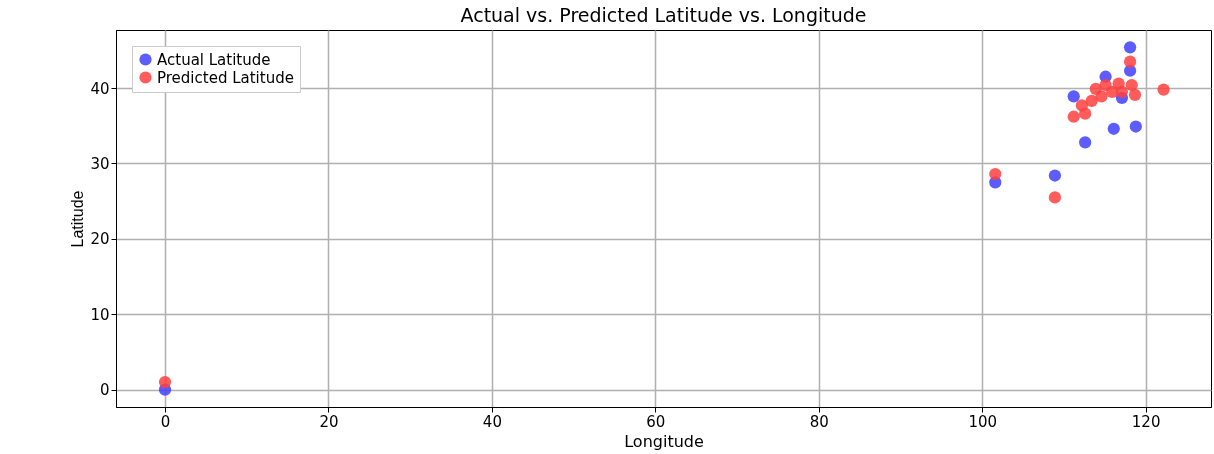 Image resolution: width=1214 pixels, height=454 pixels. What do you see at coordinates (165, 421) in the screenshot?
I see `x-tick-label: 0` at bounding box center [165, 421].